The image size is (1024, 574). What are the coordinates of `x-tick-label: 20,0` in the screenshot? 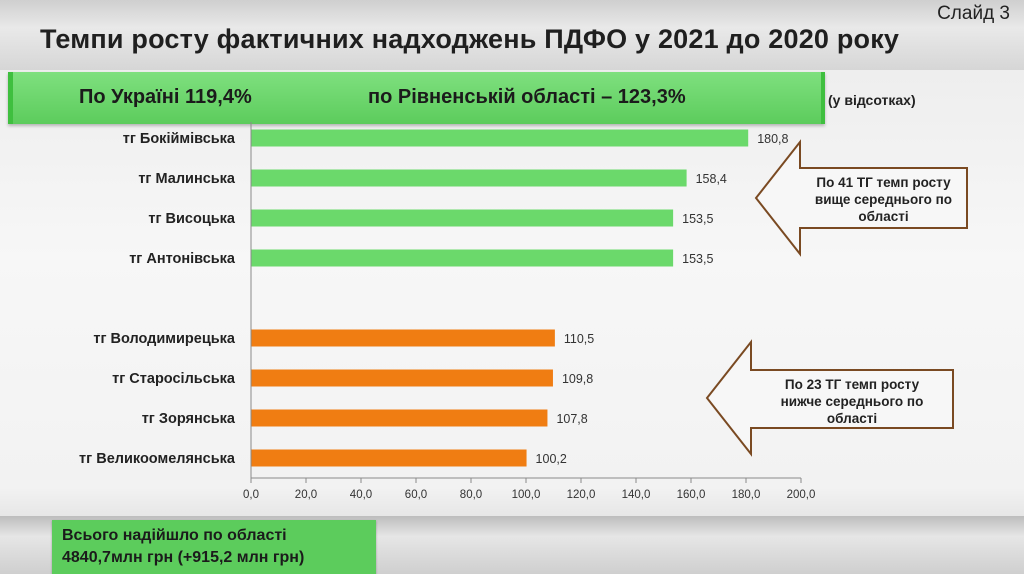 It's located at (306, 495).